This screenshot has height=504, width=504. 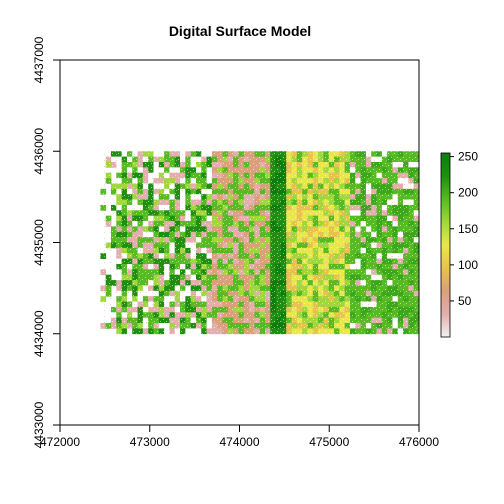 What do you see at coordinates (60, 442) in the screenshot?
I see `x-tick-label: 472000` at bounding box center [60, 442].